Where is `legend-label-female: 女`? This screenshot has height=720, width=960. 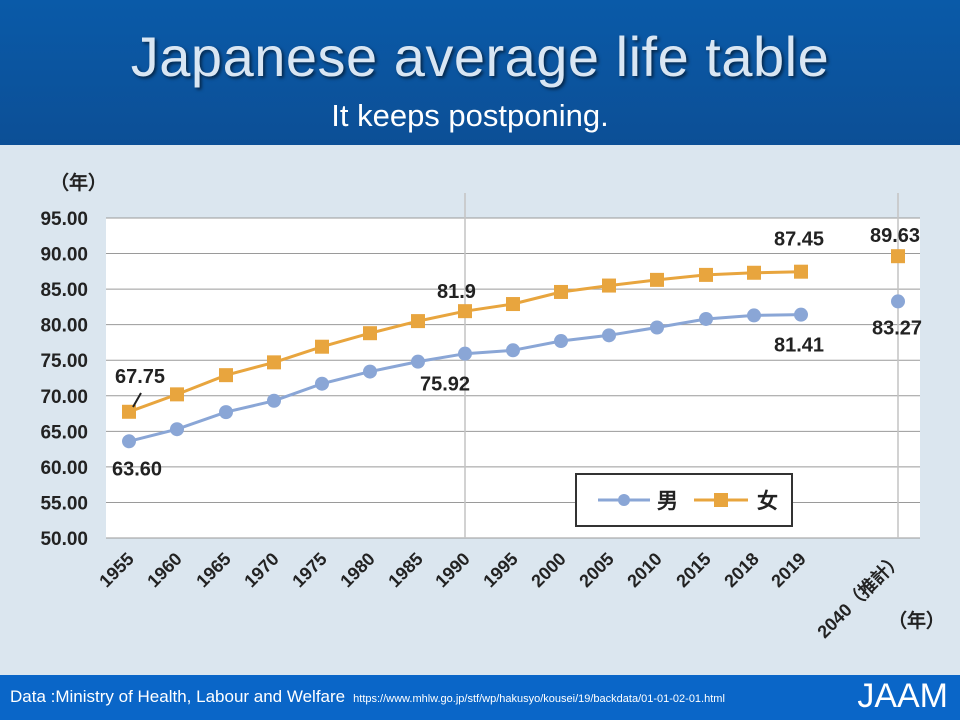
legend-label-female: 女 is located at coordinates (767, 501).